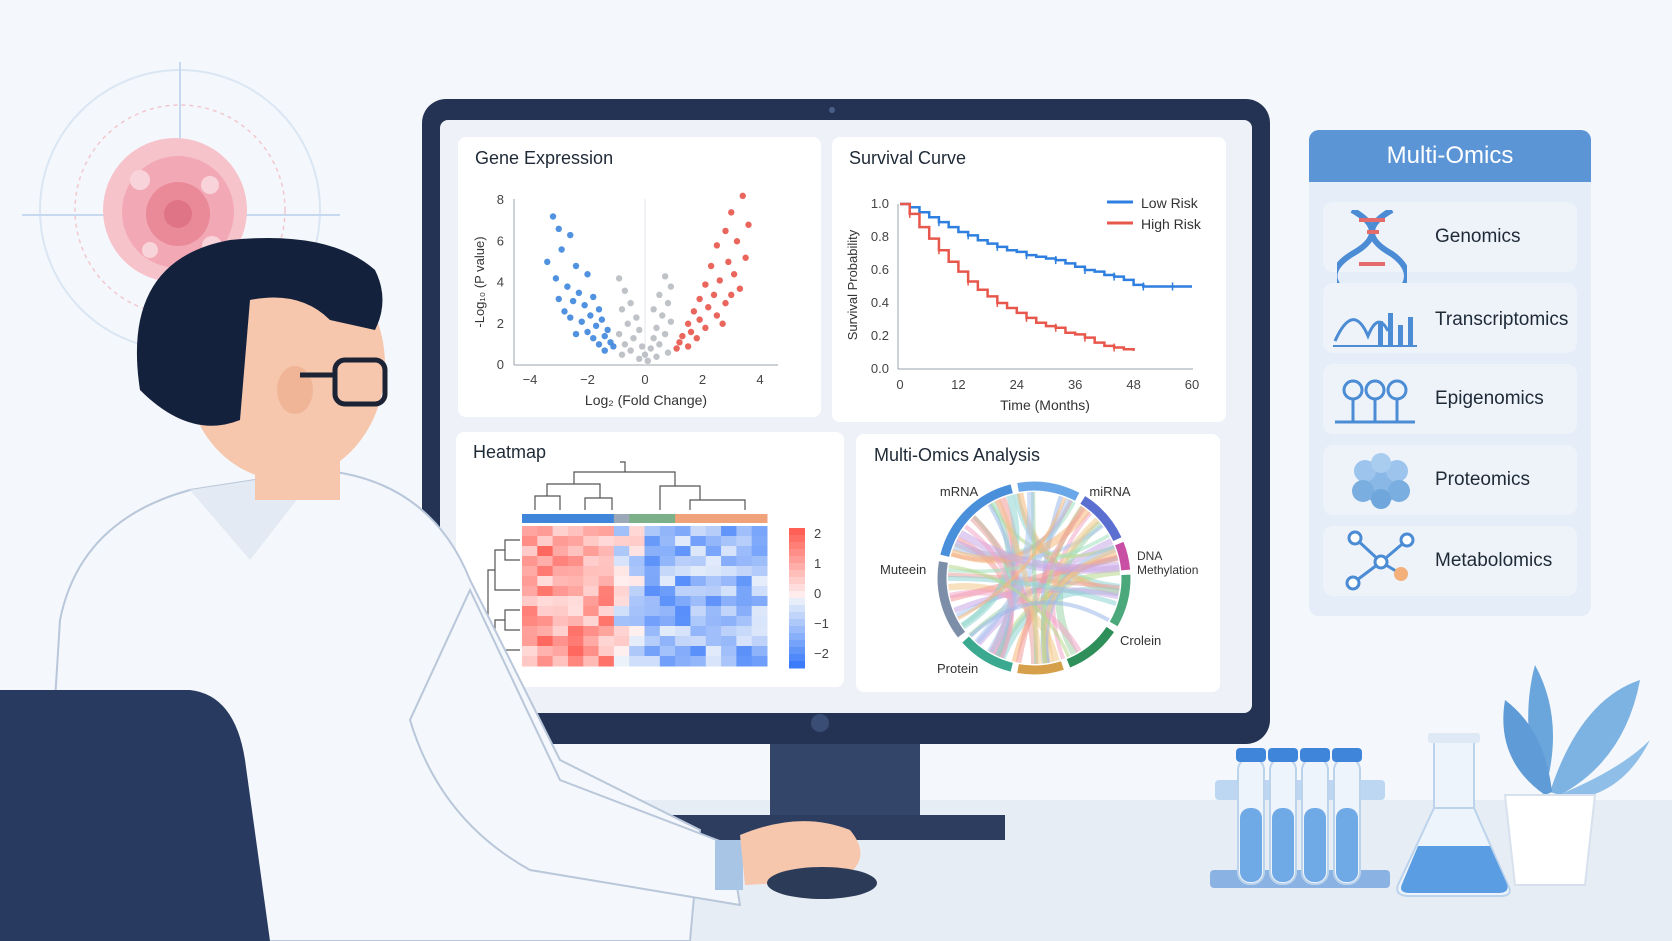 Image resolution: width=1672 pixels, height=941 pixels. I want to click on colorbar-tick-label: −2, so click(821, 653).